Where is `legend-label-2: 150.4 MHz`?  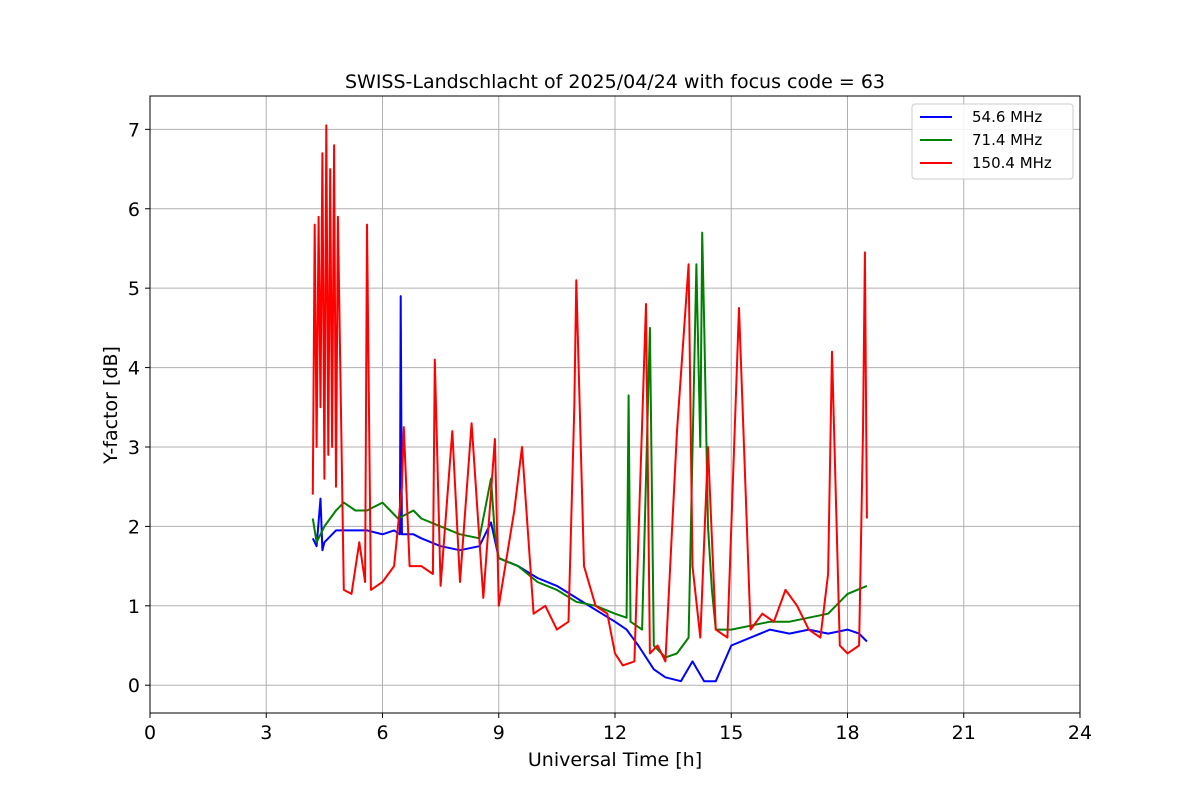
legend-label-2: 150.4 MHz is located at coordinates (1012, 163).